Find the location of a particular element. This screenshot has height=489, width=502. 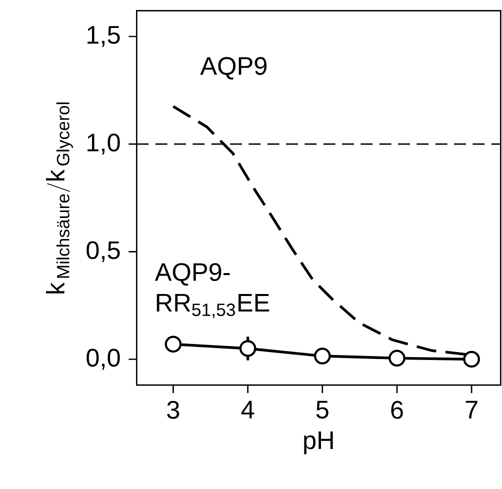

y-tick-label: 1,5 is located at coordinates (104, 36).